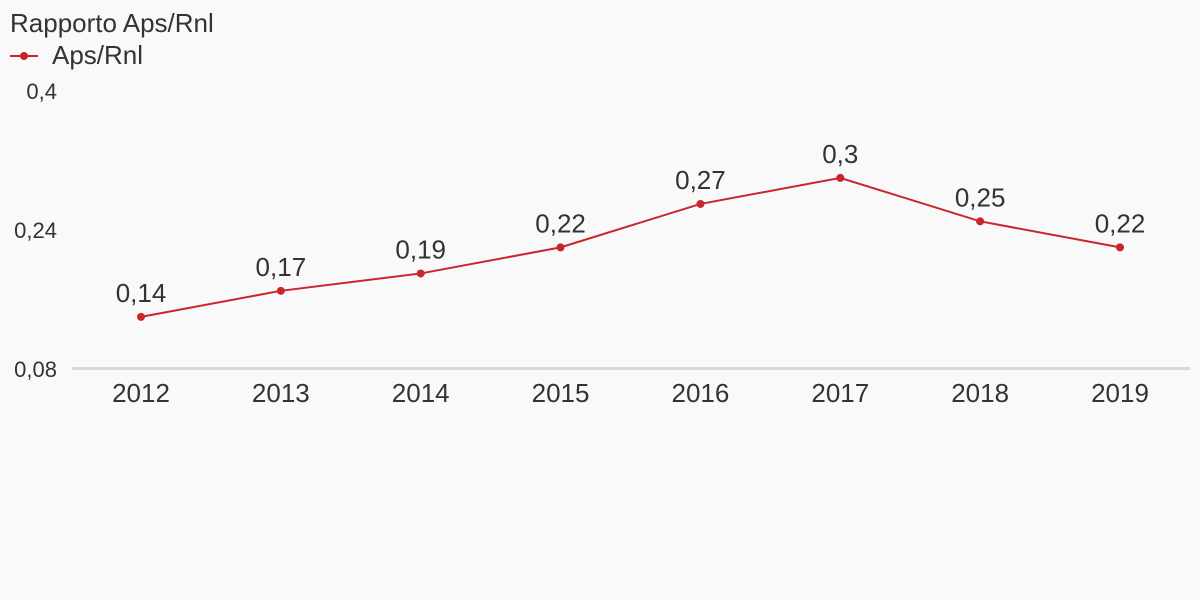 Image resolution: width=1200 pixels, height=600 pixels. What do you see at coordinates (840, 393) in the screenshot?
I see `x-tick-label: 2017` at bounding box center [840, 393].